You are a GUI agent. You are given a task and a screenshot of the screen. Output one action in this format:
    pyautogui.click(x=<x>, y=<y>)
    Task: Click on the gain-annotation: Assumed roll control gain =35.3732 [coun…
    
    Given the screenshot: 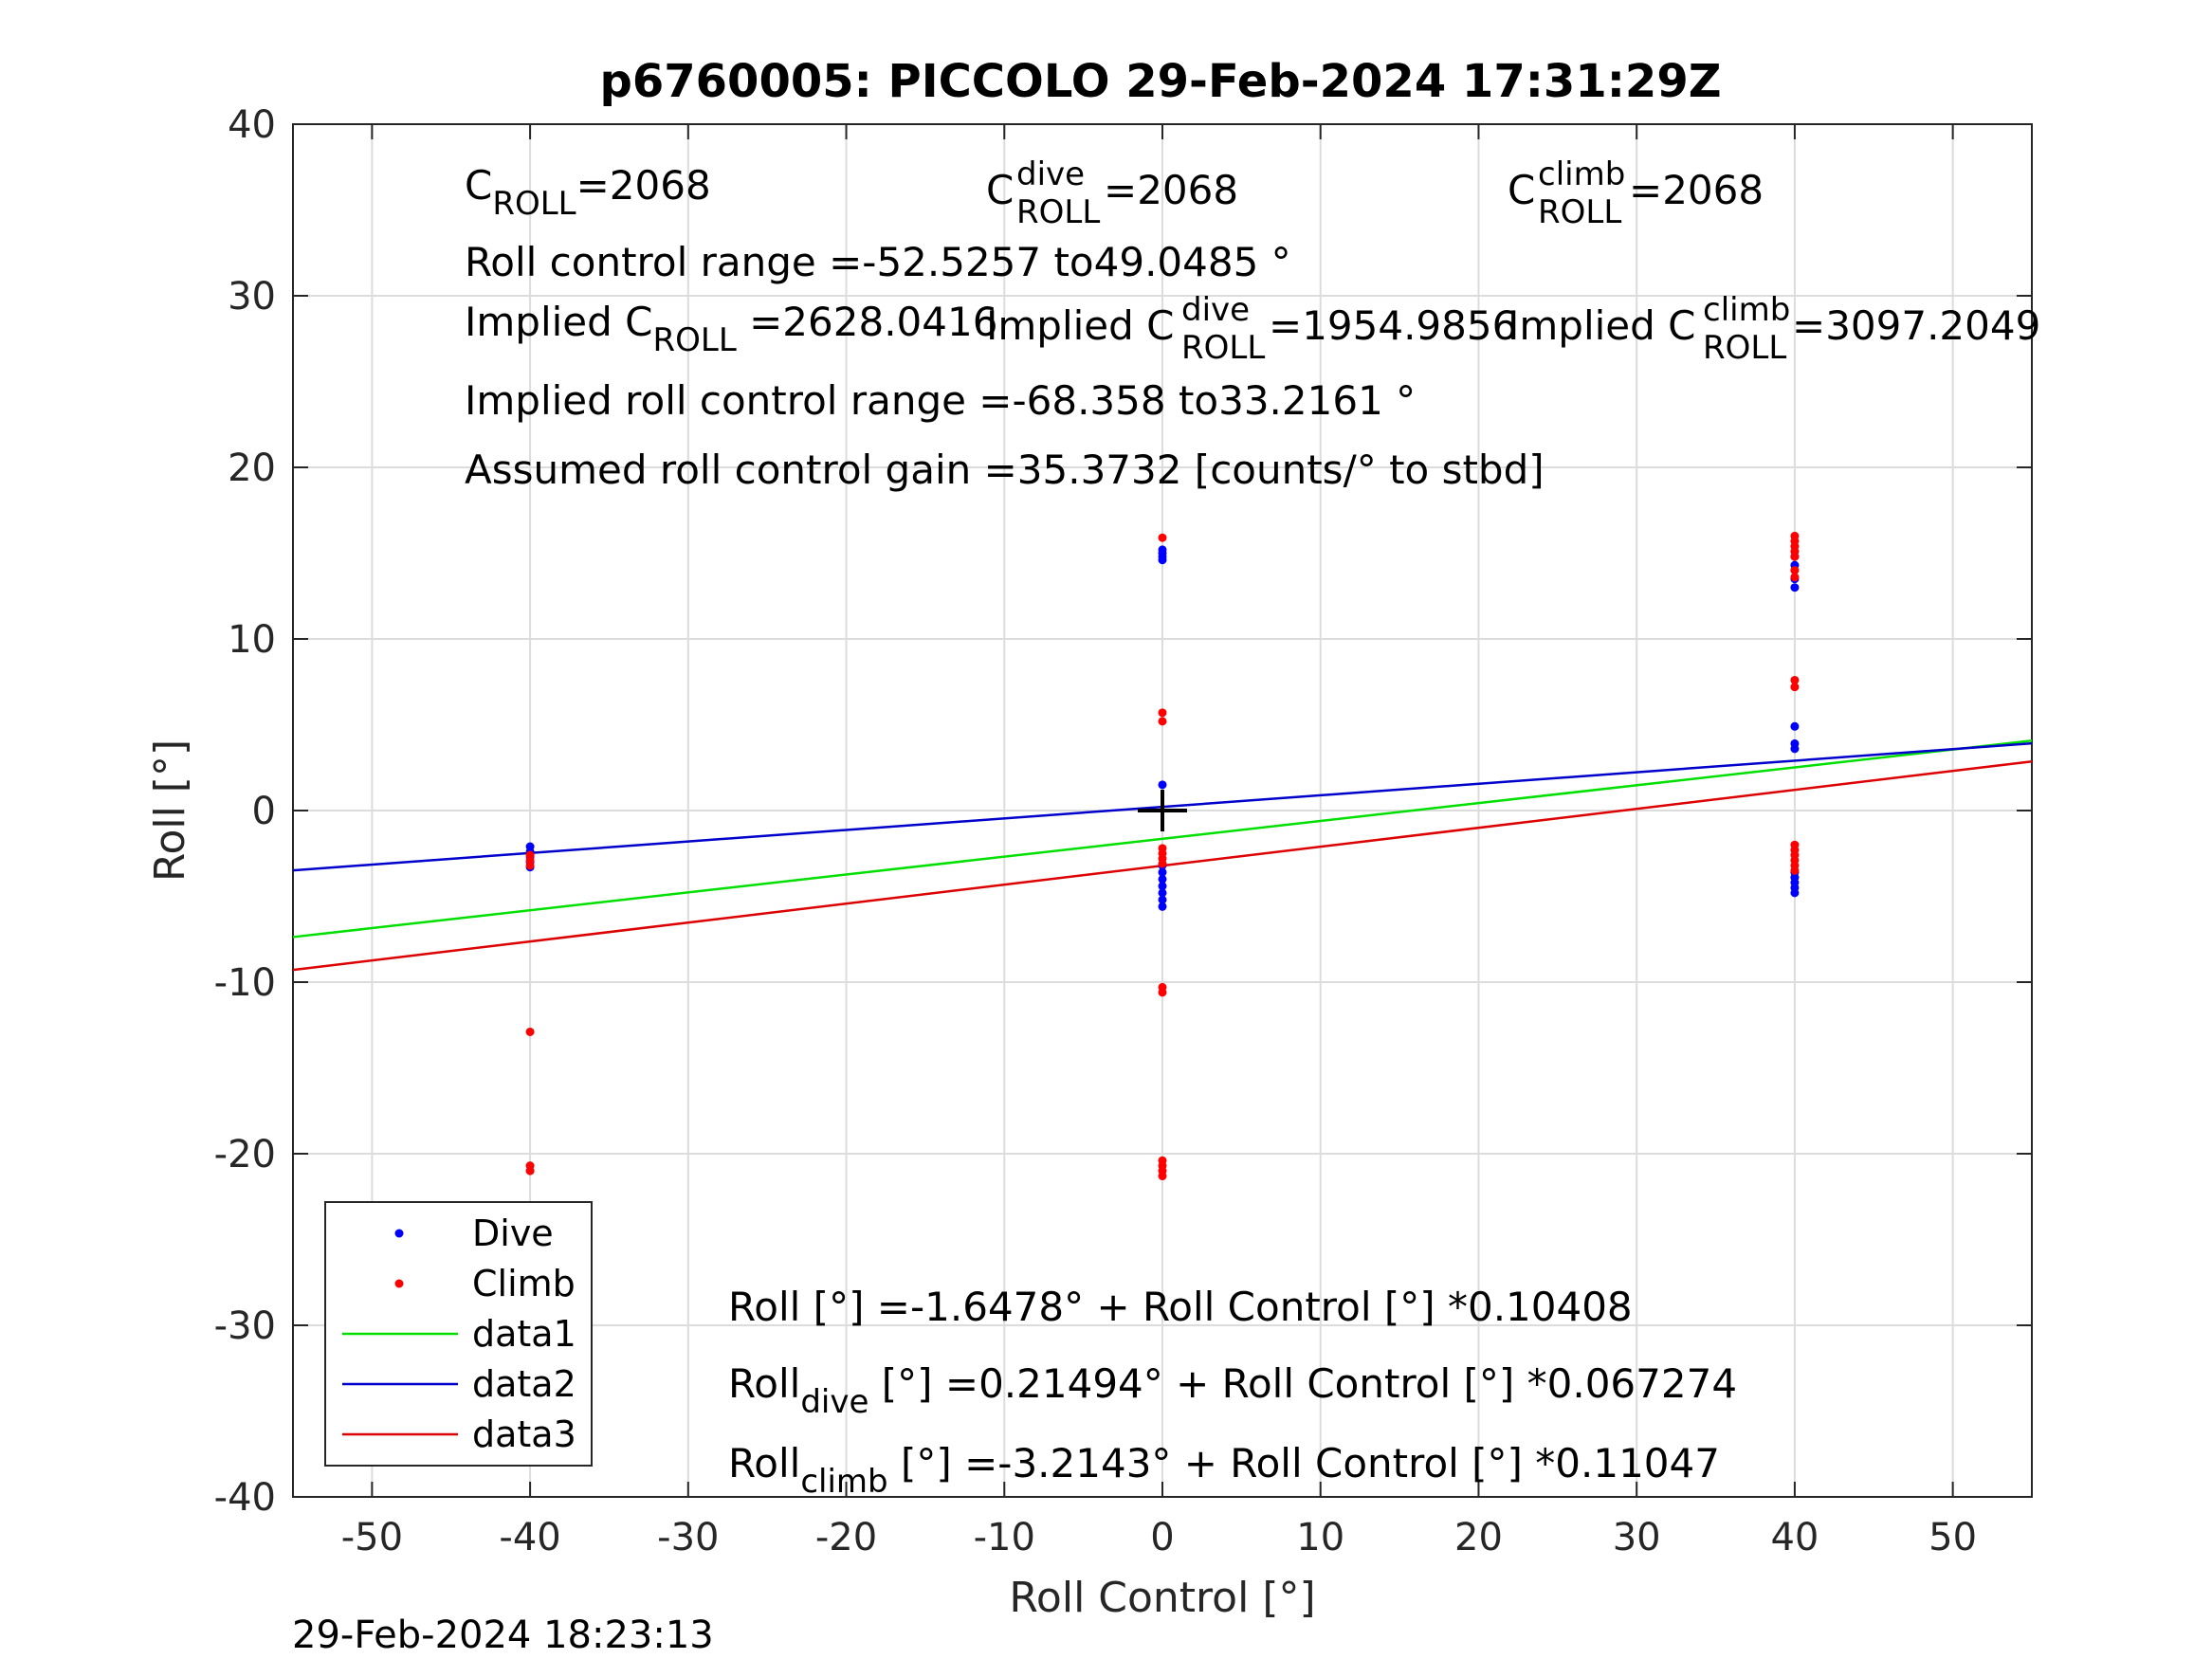 What is the action you would take?
    pyautogui.click(x=1005, y=470)
    